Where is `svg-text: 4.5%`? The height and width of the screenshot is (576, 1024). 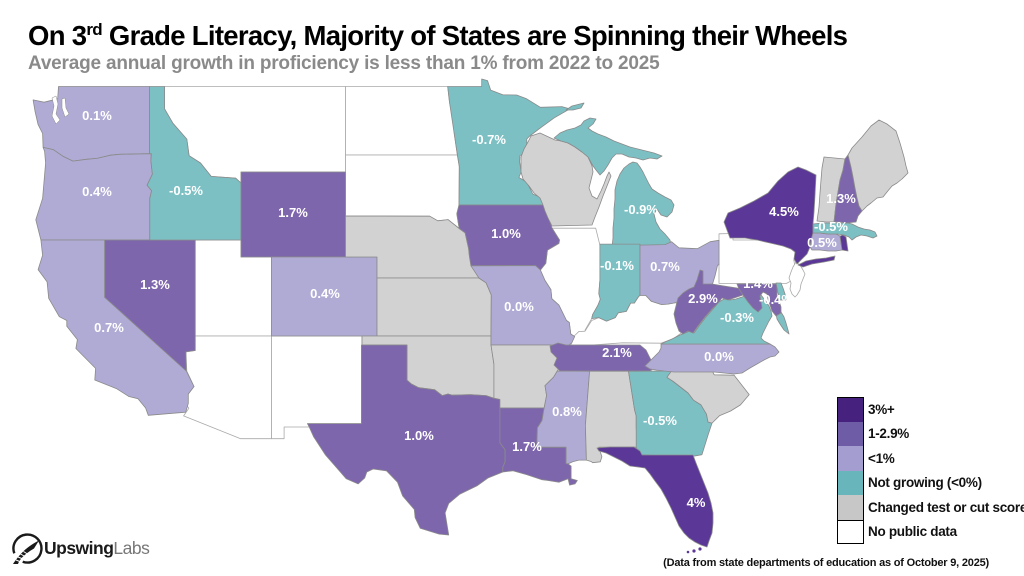
svg-text: 4.5% is located at coordinates (784, 211).